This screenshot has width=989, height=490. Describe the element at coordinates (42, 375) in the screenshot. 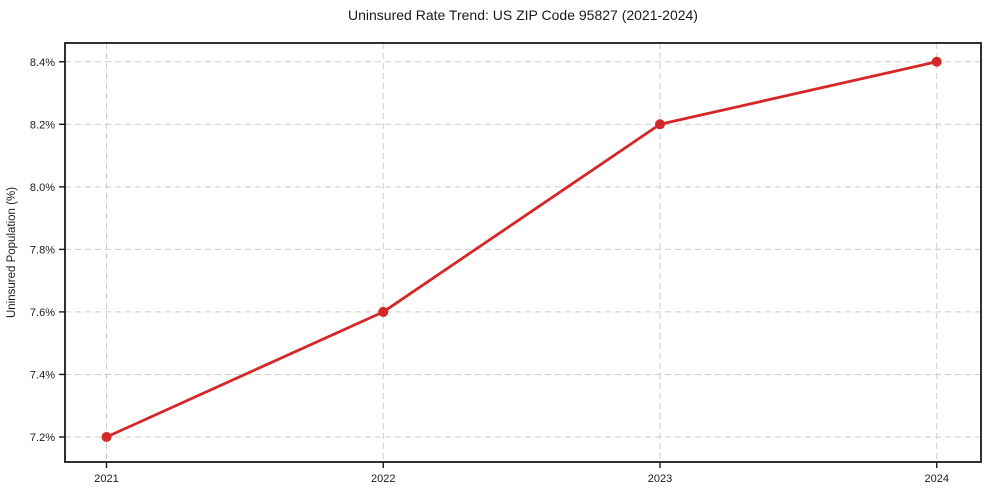

I see `y-tick-label: 7.4%` at that location.